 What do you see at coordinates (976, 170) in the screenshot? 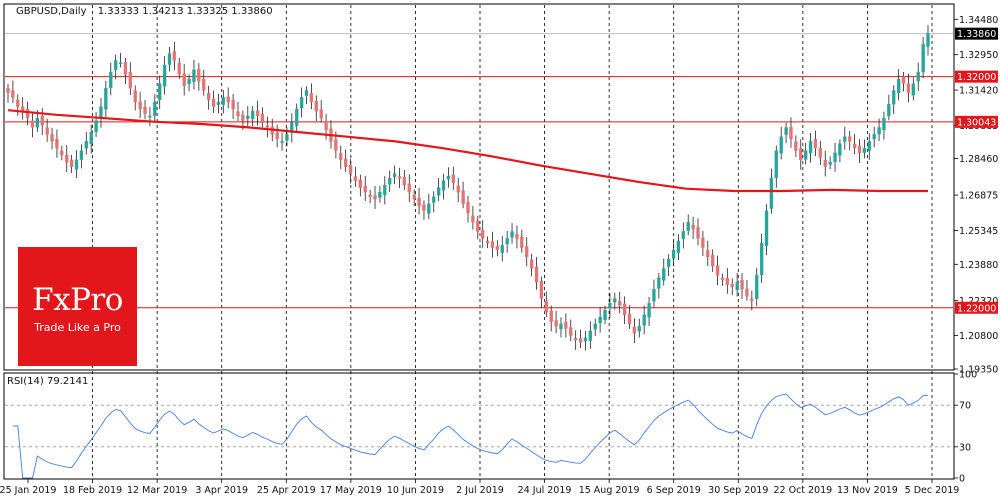
I see `price-tags: 1.32000 1.30043 1.22000 1.33860` at bounding box center [976, 170].